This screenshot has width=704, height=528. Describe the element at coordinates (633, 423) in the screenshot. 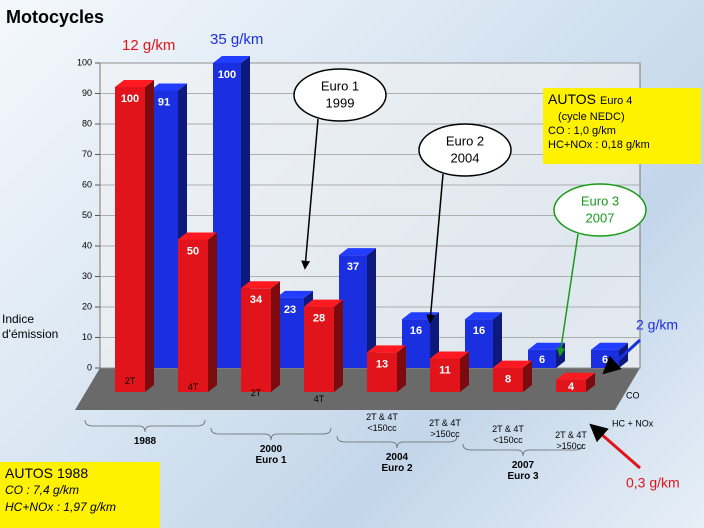

I see `legend-label: HC + NOx` at that location.